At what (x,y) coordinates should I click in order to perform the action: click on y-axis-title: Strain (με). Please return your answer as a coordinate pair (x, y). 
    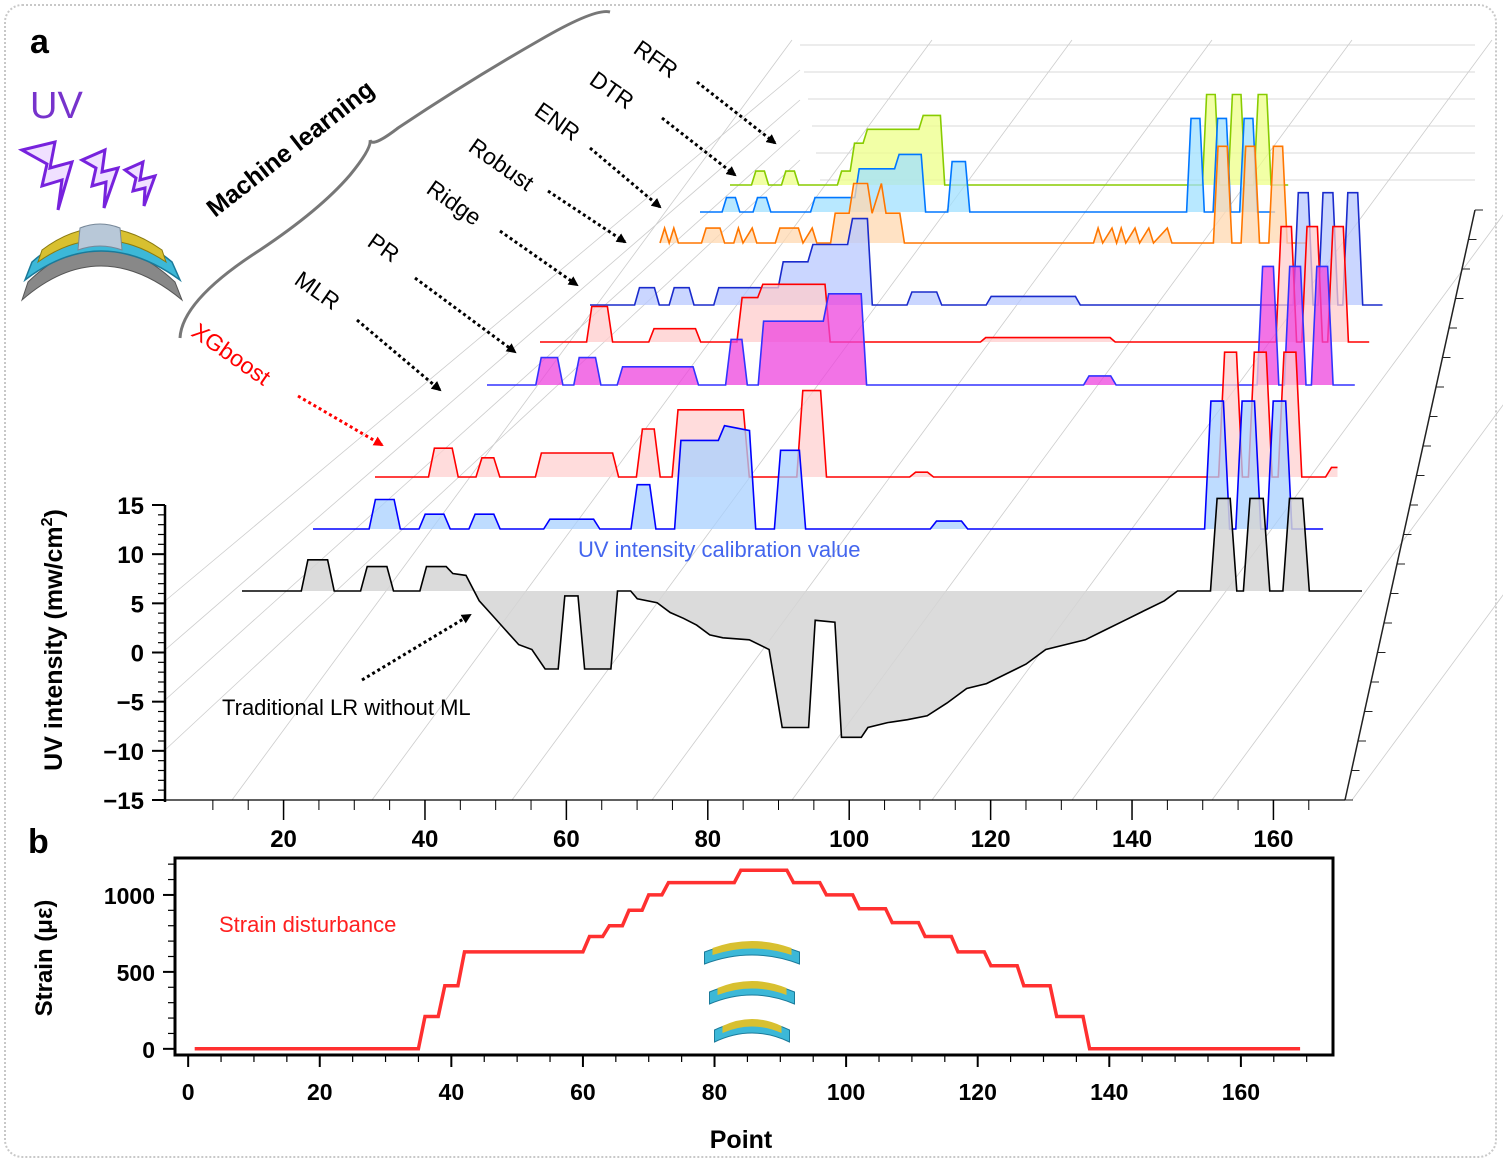
    Looking at the image, I should click on (44, 958).